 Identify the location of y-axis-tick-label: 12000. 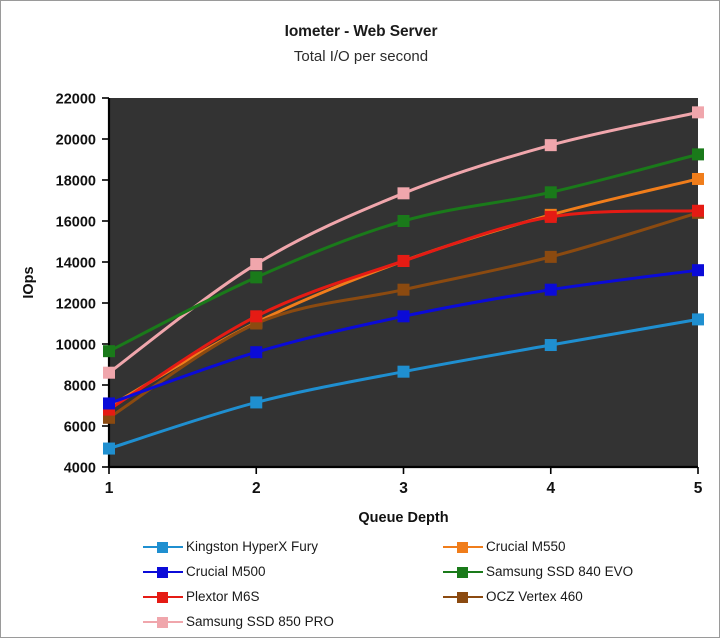
(76, 305).